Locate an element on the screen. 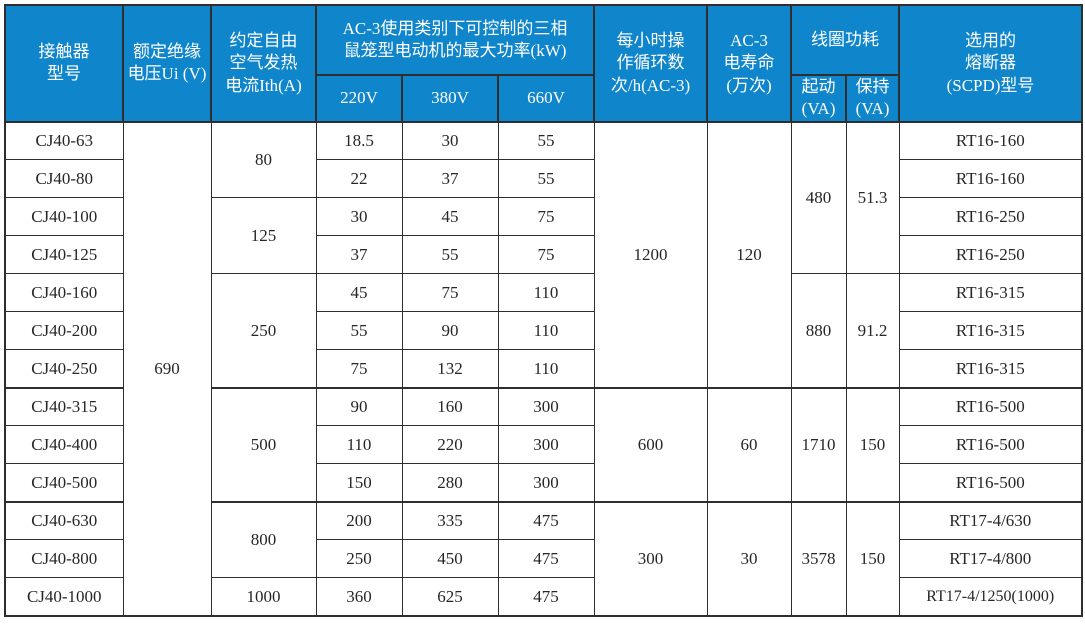  cell-fuse-type: RT17-4/630 is located at coordinates (990, 520).